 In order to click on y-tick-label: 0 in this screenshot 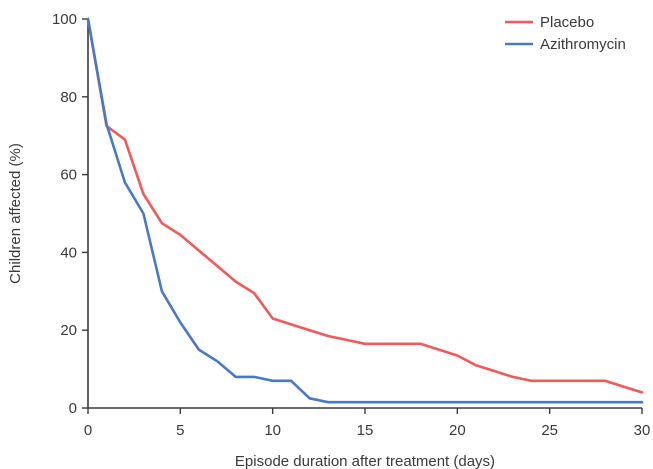, I will do `click(73, 408)`.